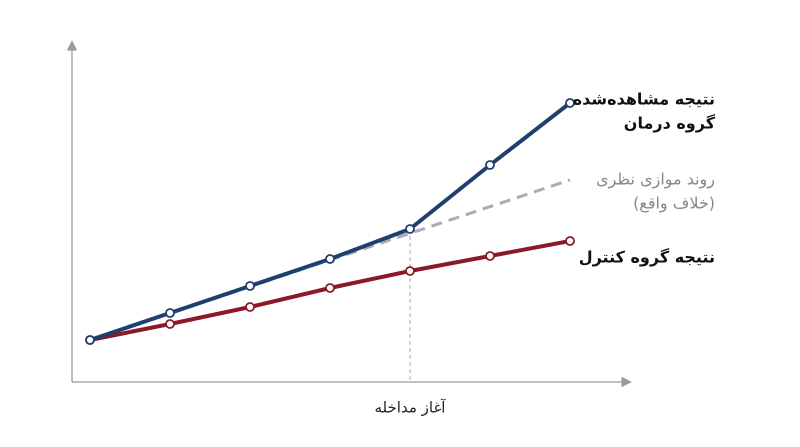 Image resolution: width=800 pixels, height=447 pixels. I want to click on series-label: روند موازی نظری, so click(655, 180).